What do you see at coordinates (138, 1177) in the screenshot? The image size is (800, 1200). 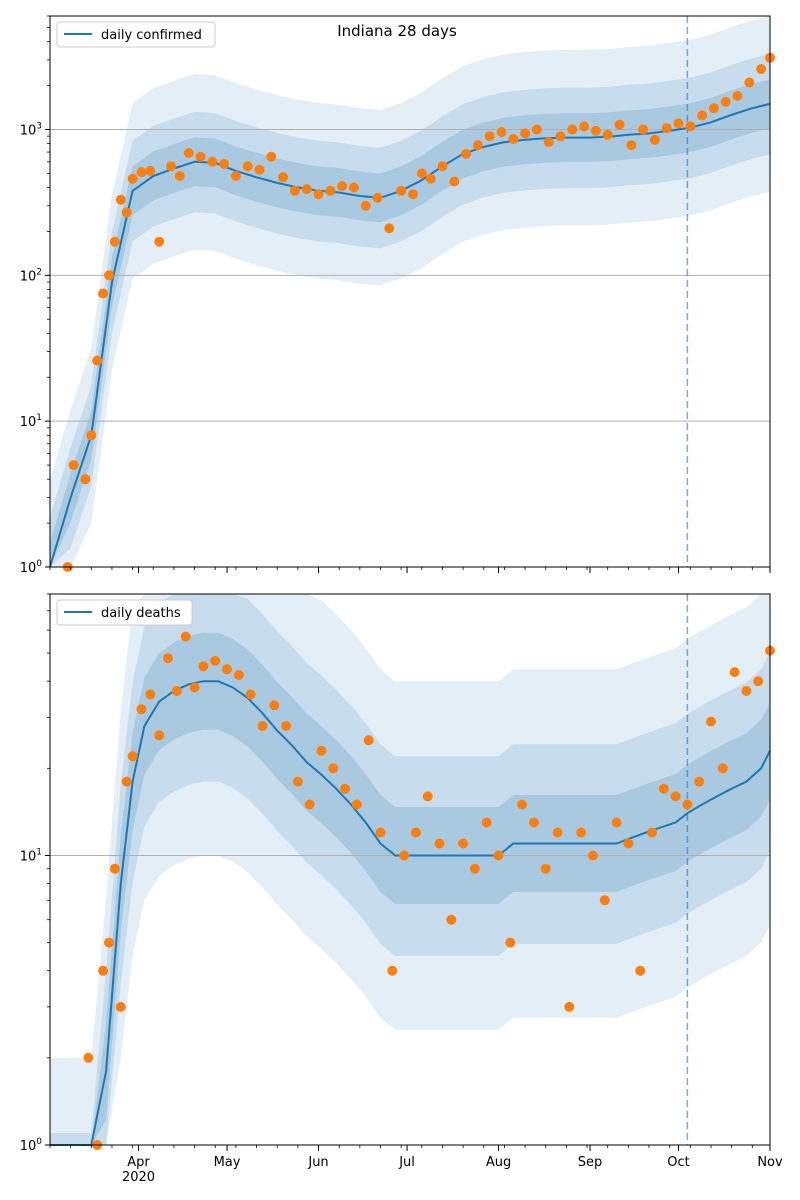 I see `x-tick-label: 2020` at bounding box center [138, 1177].